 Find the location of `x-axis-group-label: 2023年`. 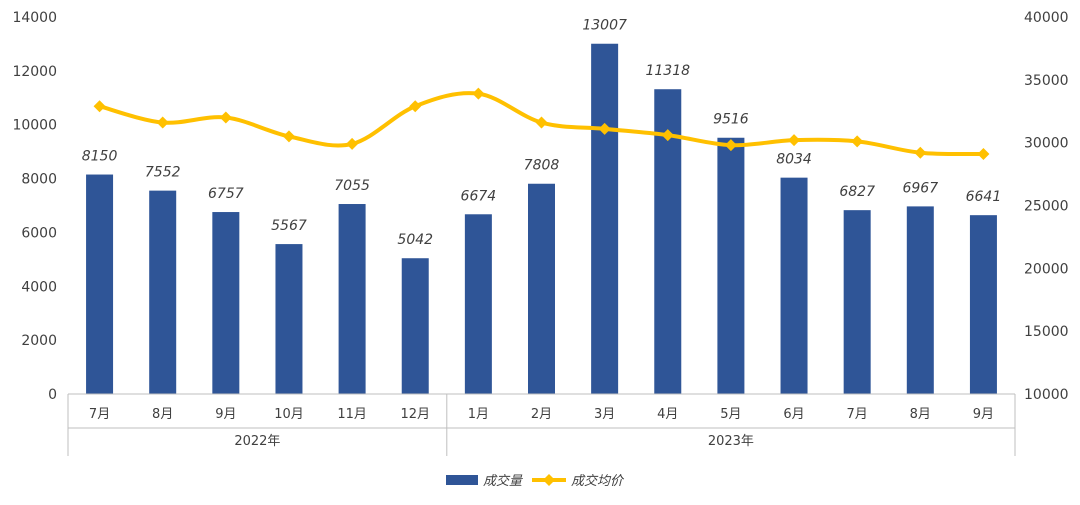

x-axis-group-label: 2023年 is located at coordinates (731, 441).